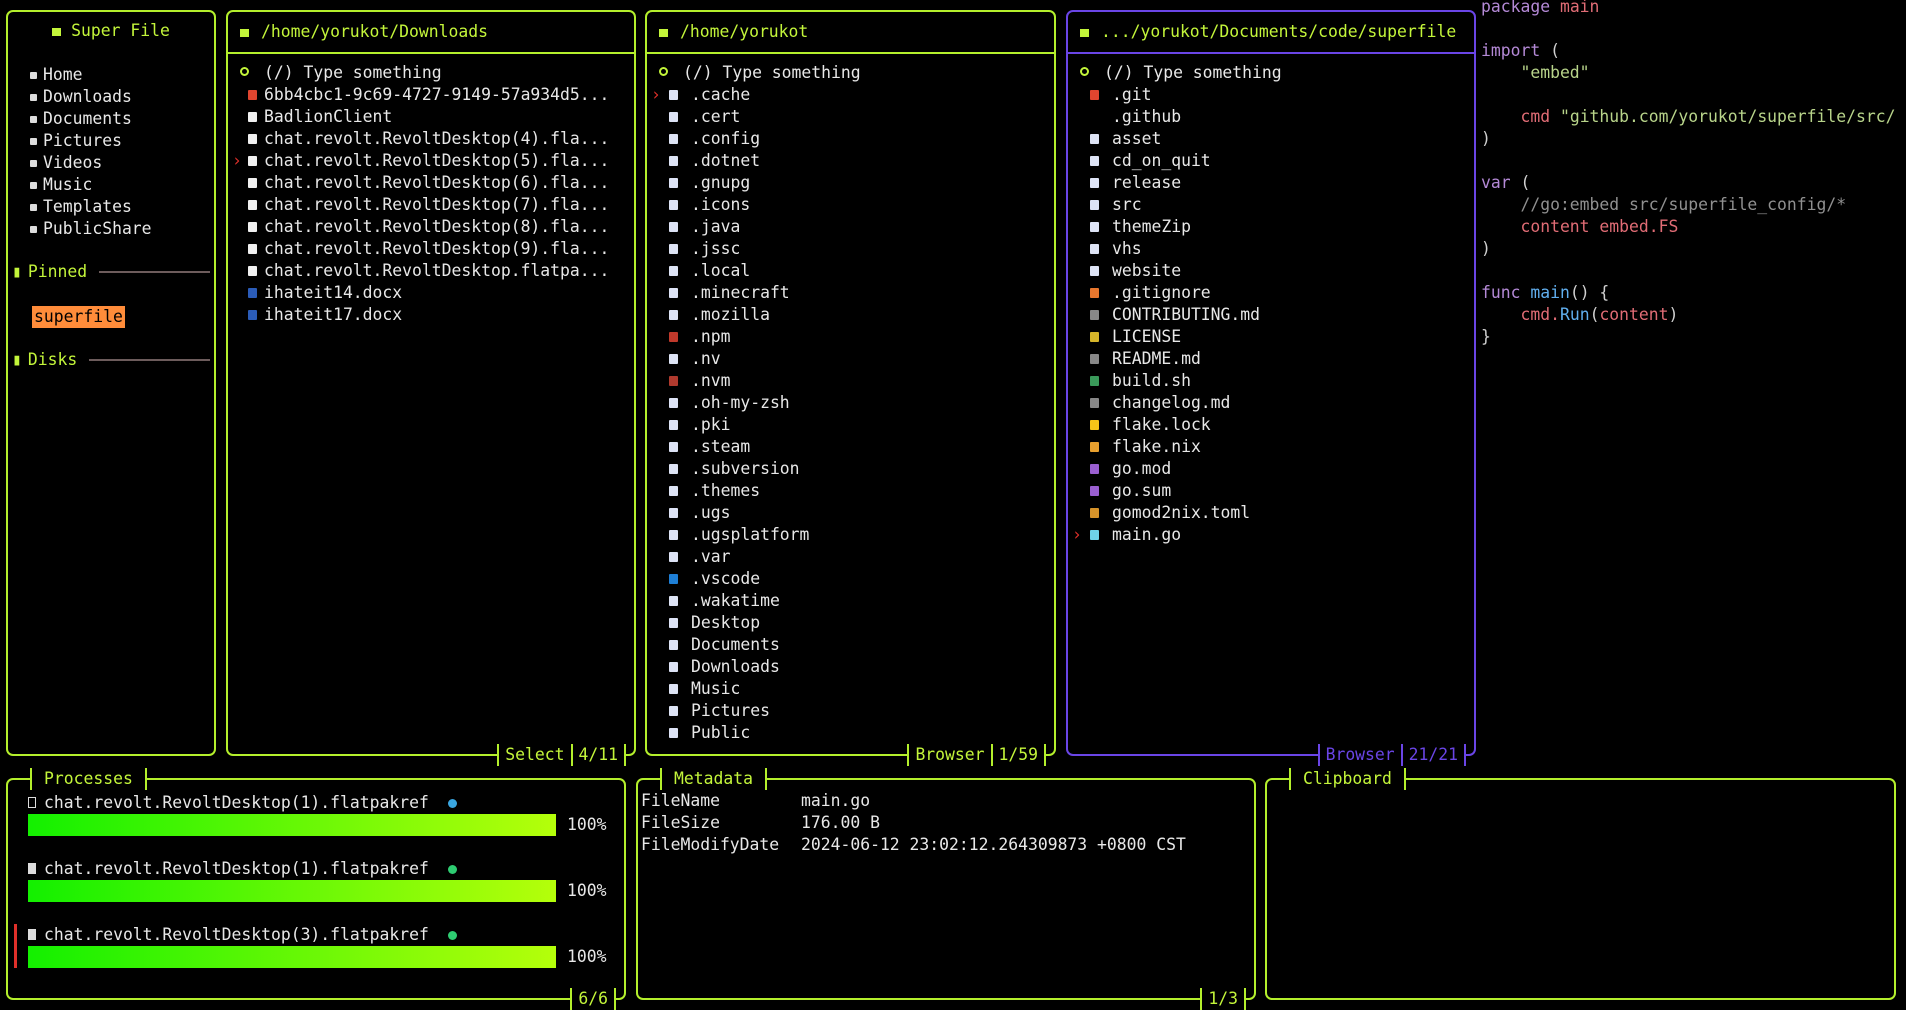 This screenshot has height=1010, width=1906. What do you see at coordinates (850, 469) in the screenshot?
I see `file-item: .subversion` at bounding box center [850, 469].